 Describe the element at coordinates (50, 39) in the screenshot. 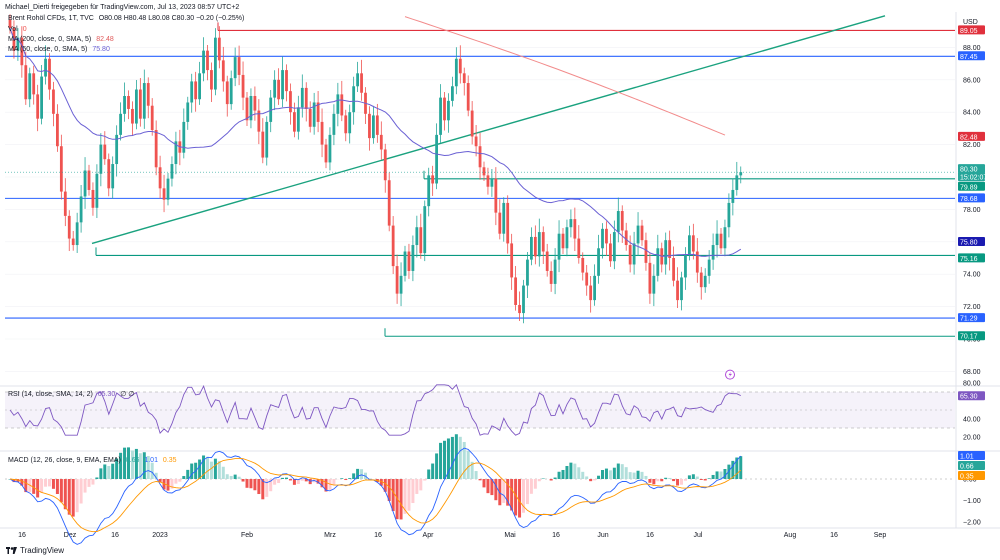

I see `ma200-label: MA (200, close, 0, SMA, 5)` at that location.